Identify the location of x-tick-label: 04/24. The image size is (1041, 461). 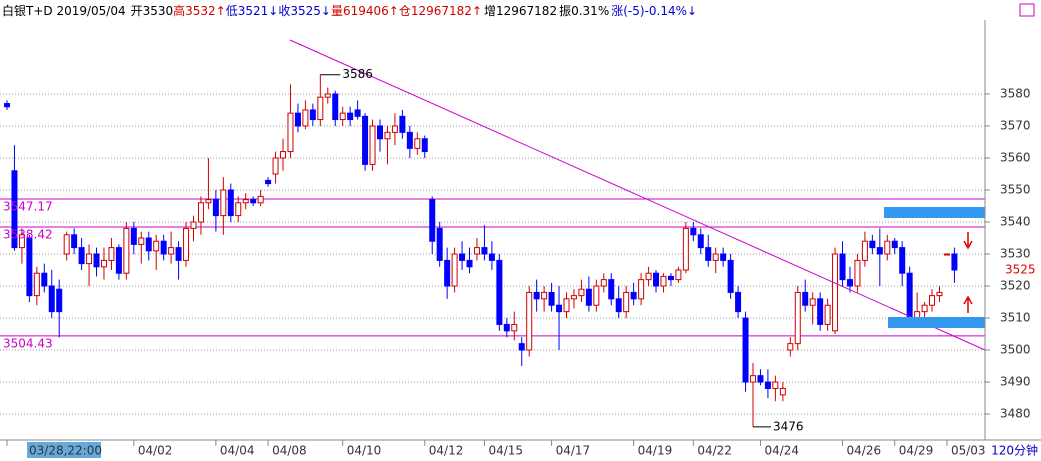
(781, 451).